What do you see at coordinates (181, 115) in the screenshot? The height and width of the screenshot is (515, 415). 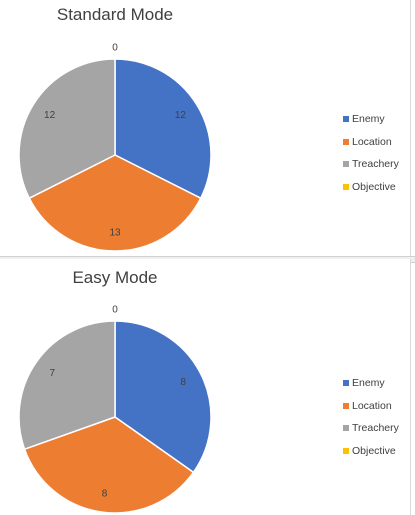 I see `data-label-enemy: 12` at bounding box center [181, 115].